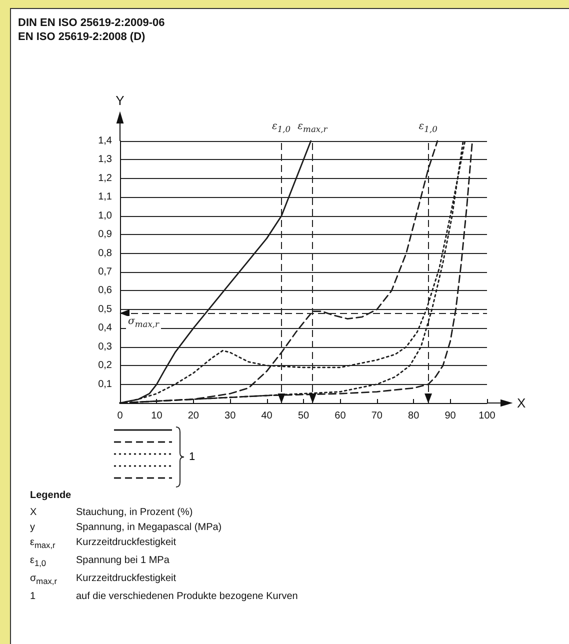  What do you see at coordinates (105, 160) in the screenshot?
I see `y-tick-label: 1,3` at bounding box center [105, 160].